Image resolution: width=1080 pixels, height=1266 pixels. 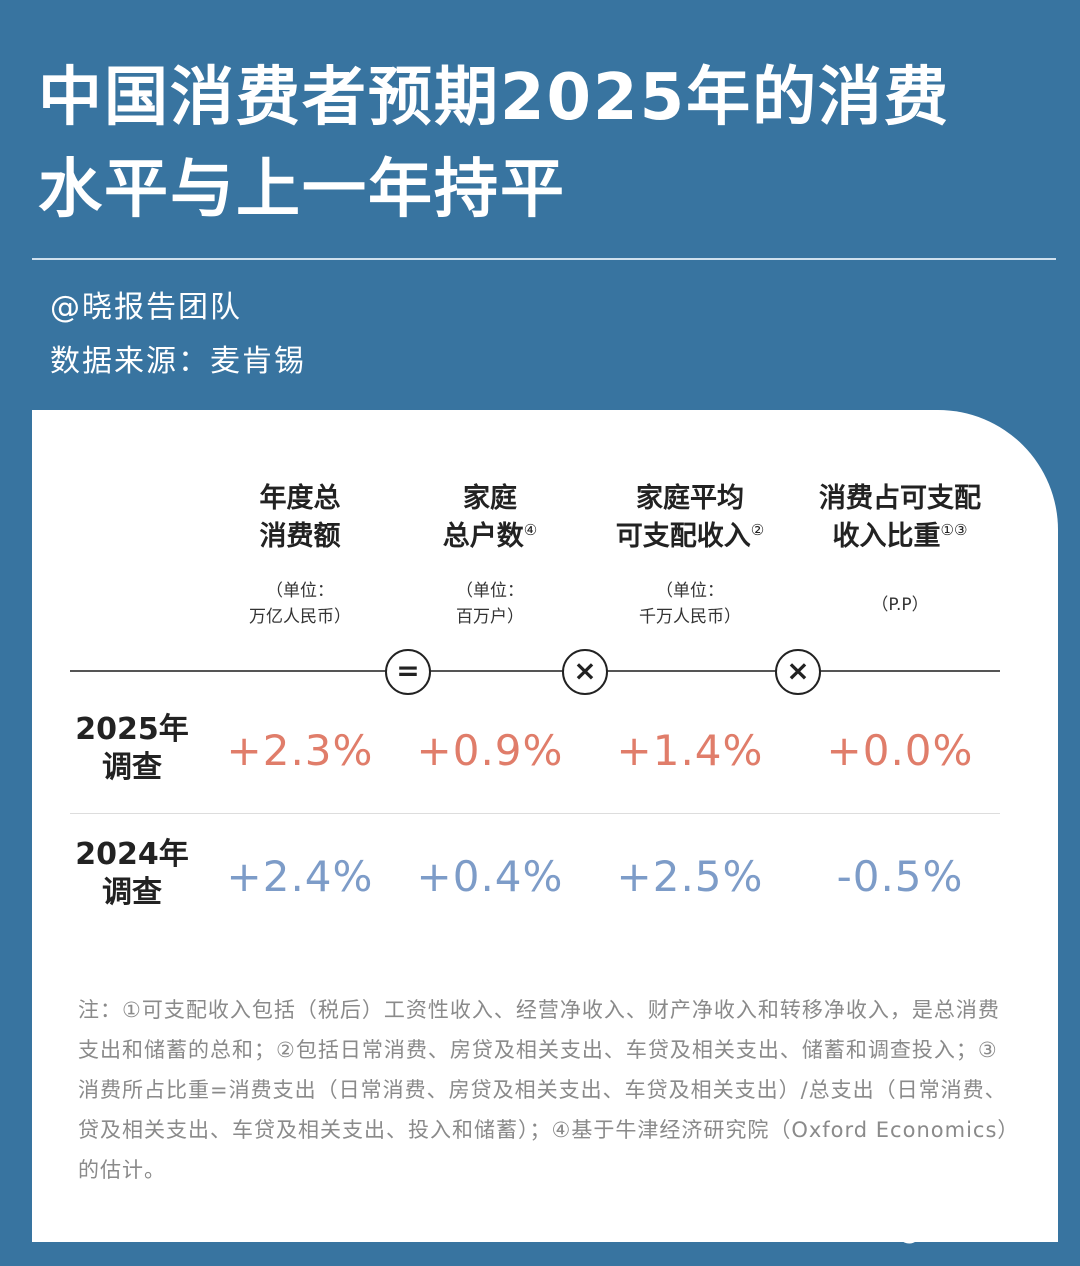 What do you see at coordinates (535, 813) in the screenshot?
I see `row-divider` at bounding box center [535, 813].